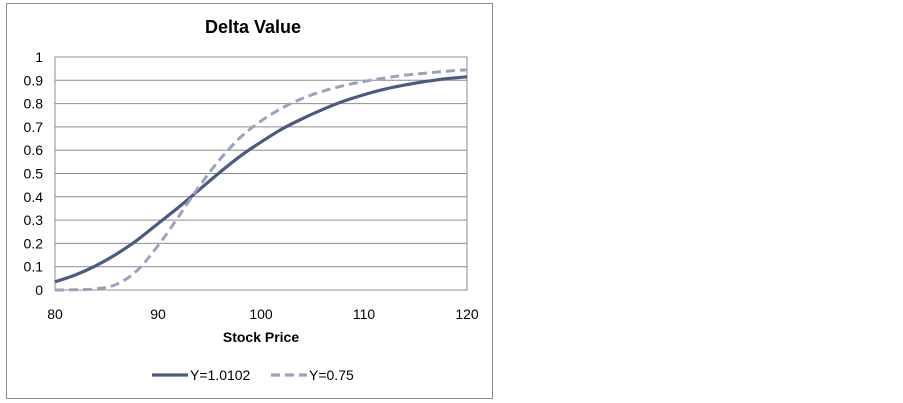 The image size is (903, 403). I want to click on y-tick-label: 0, so click(39, 290).